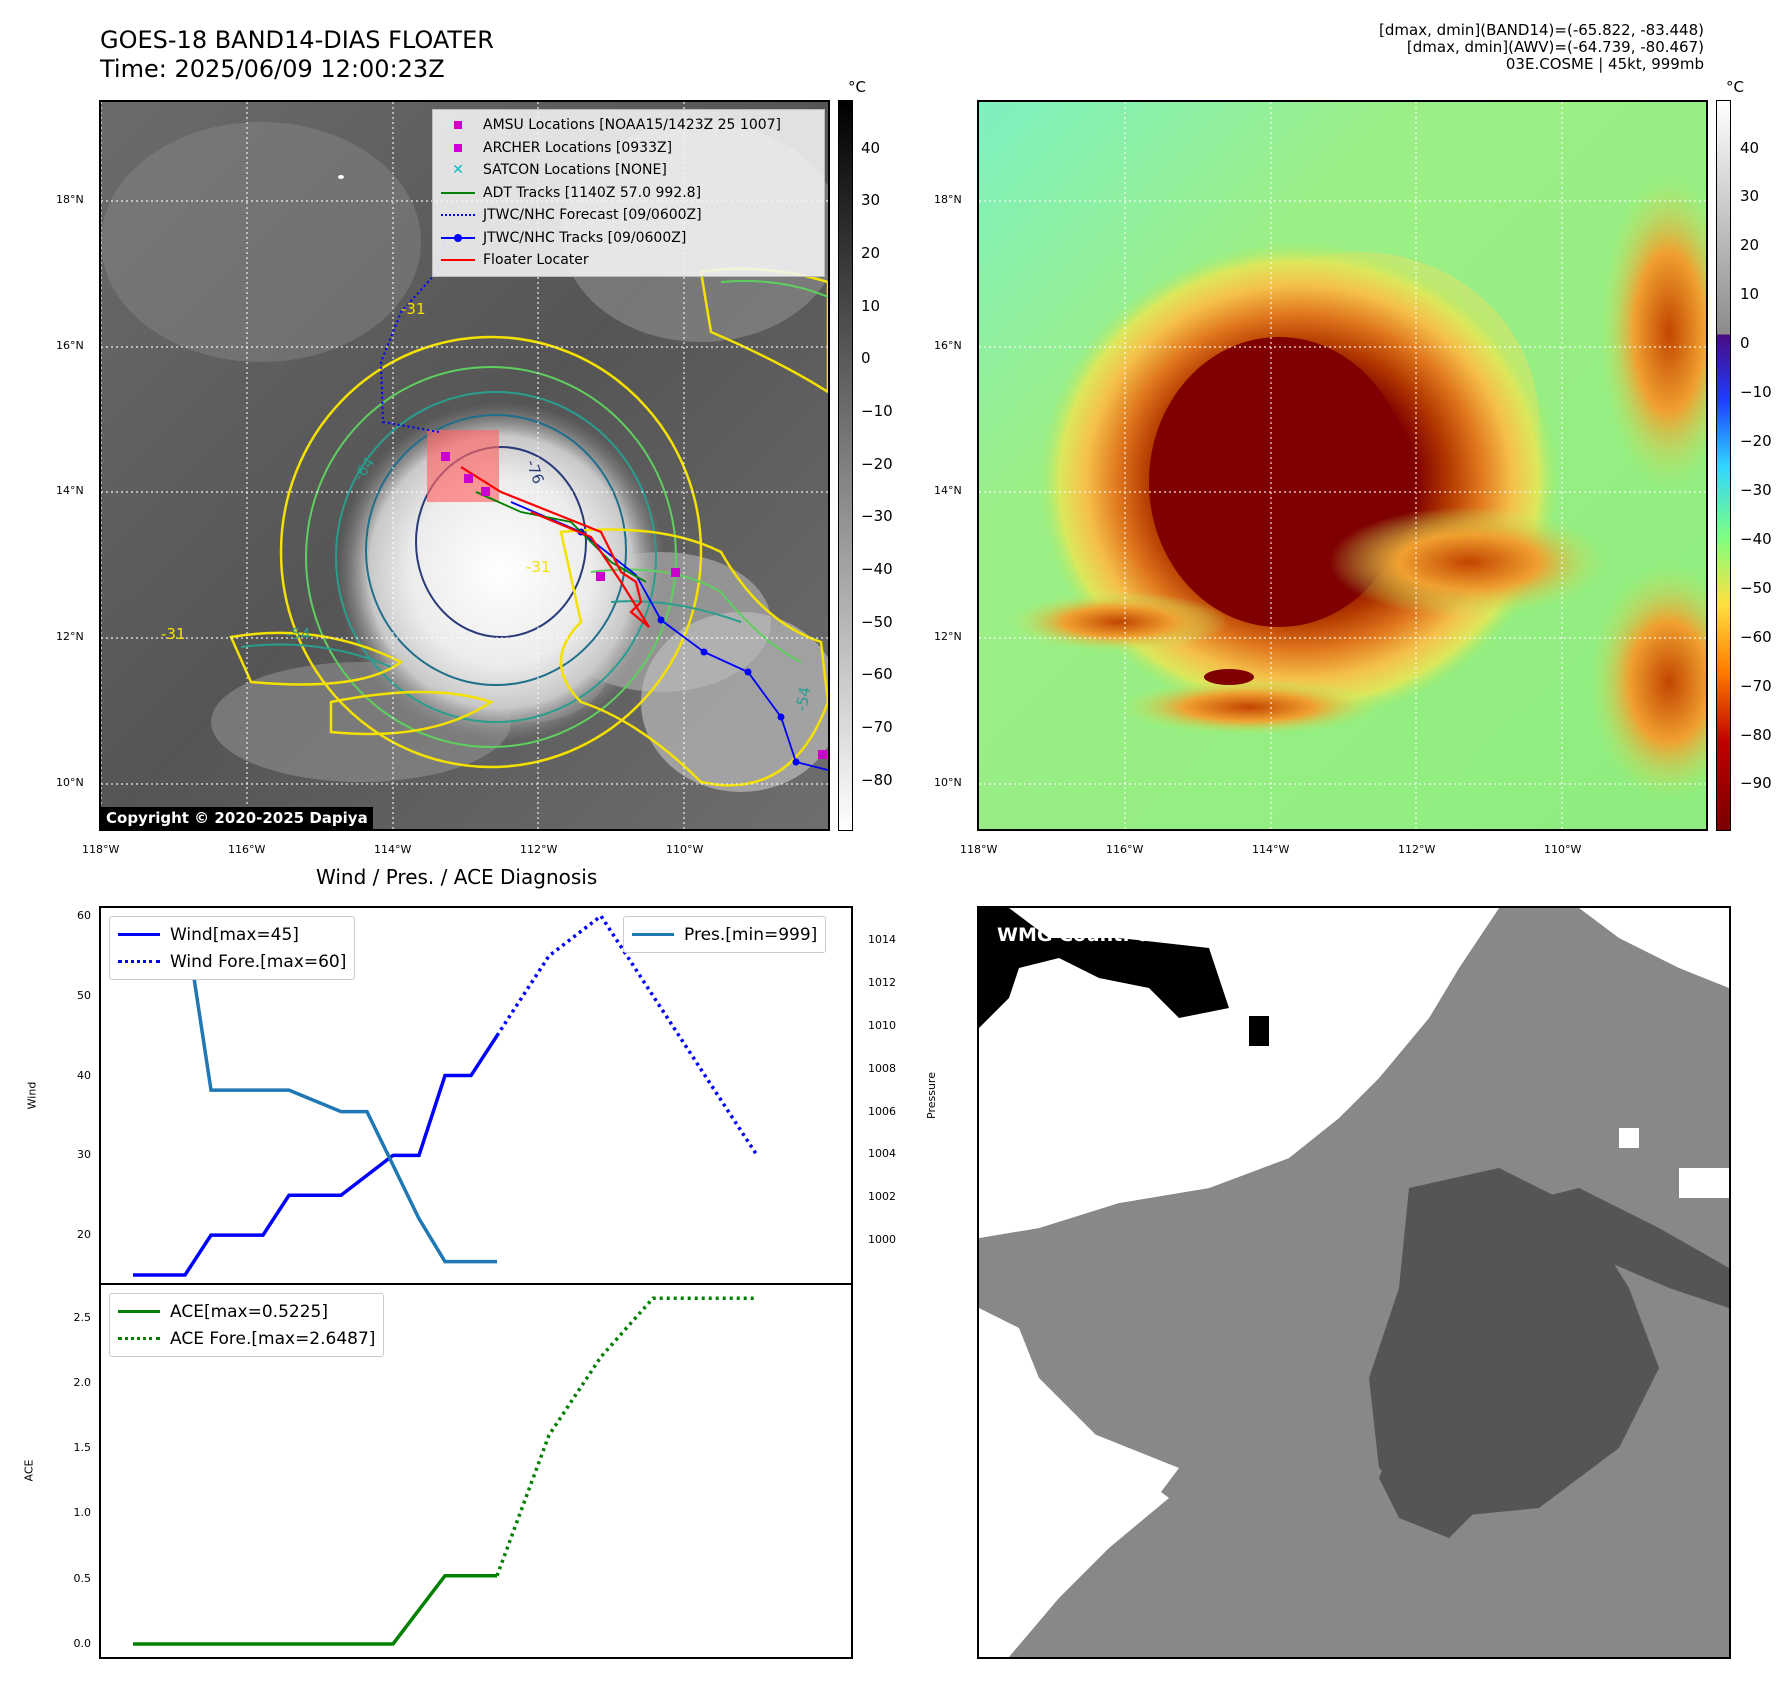  I want to click on lat-label: 16°N, so click(948, 345).